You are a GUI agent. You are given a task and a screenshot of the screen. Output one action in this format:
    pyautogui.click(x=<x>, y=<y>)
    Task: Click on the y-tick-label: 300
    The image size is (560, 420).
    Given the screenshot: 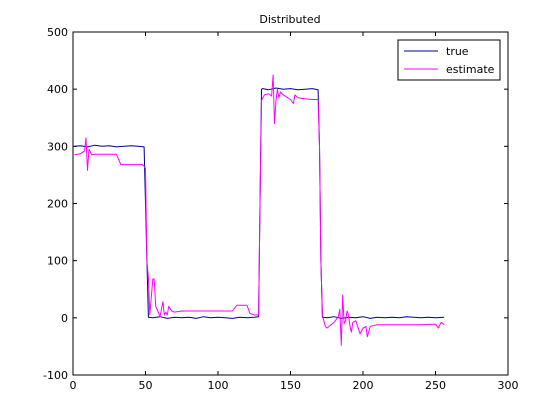 What is the action you would take?
    pyautogui.click(x=57, y=146)
    